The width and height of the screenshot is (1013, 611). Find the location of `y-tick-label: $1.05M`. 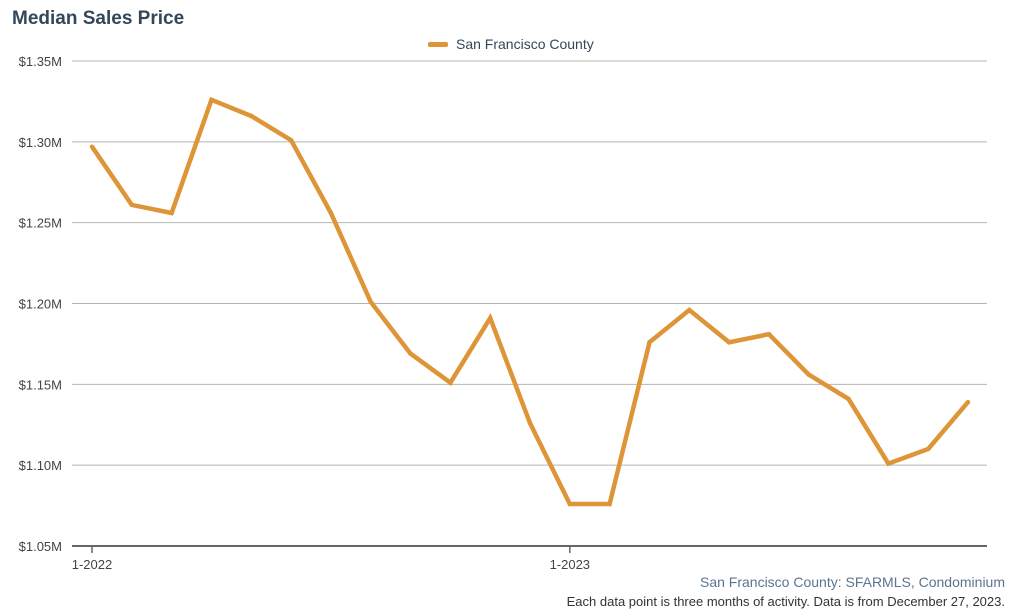

y-tick-label: $1.05M is located at coordinates (40, 546).